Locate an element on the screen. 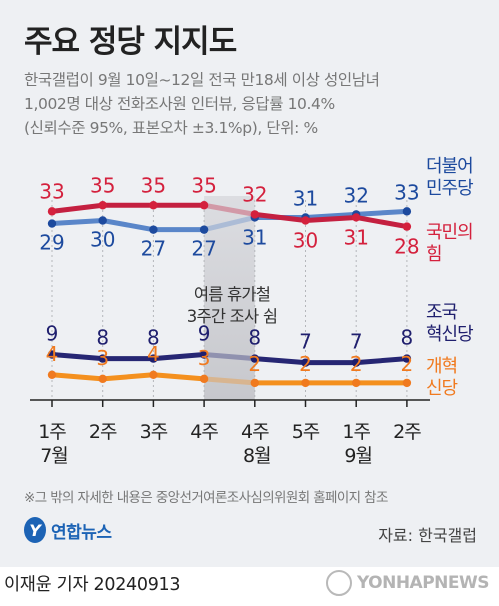 The width and height of the screenshot is (499, 606). yonhap-logo: Y 연합뉴스 is located at coordinates (68, 530).